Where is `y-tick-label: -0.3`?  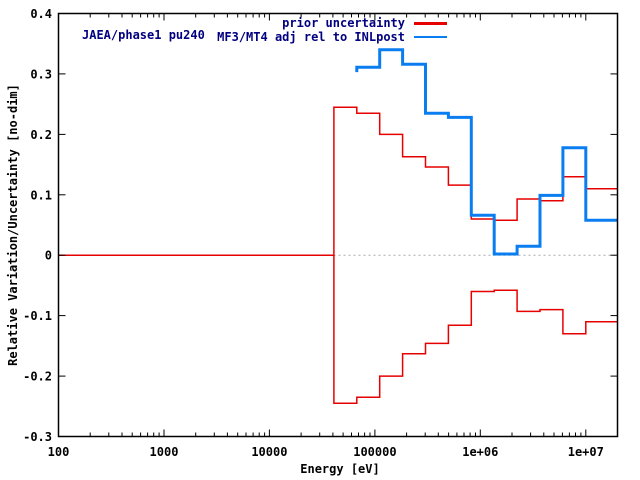
y-tick-label: -0.3 is located at coordinates (37, 437).